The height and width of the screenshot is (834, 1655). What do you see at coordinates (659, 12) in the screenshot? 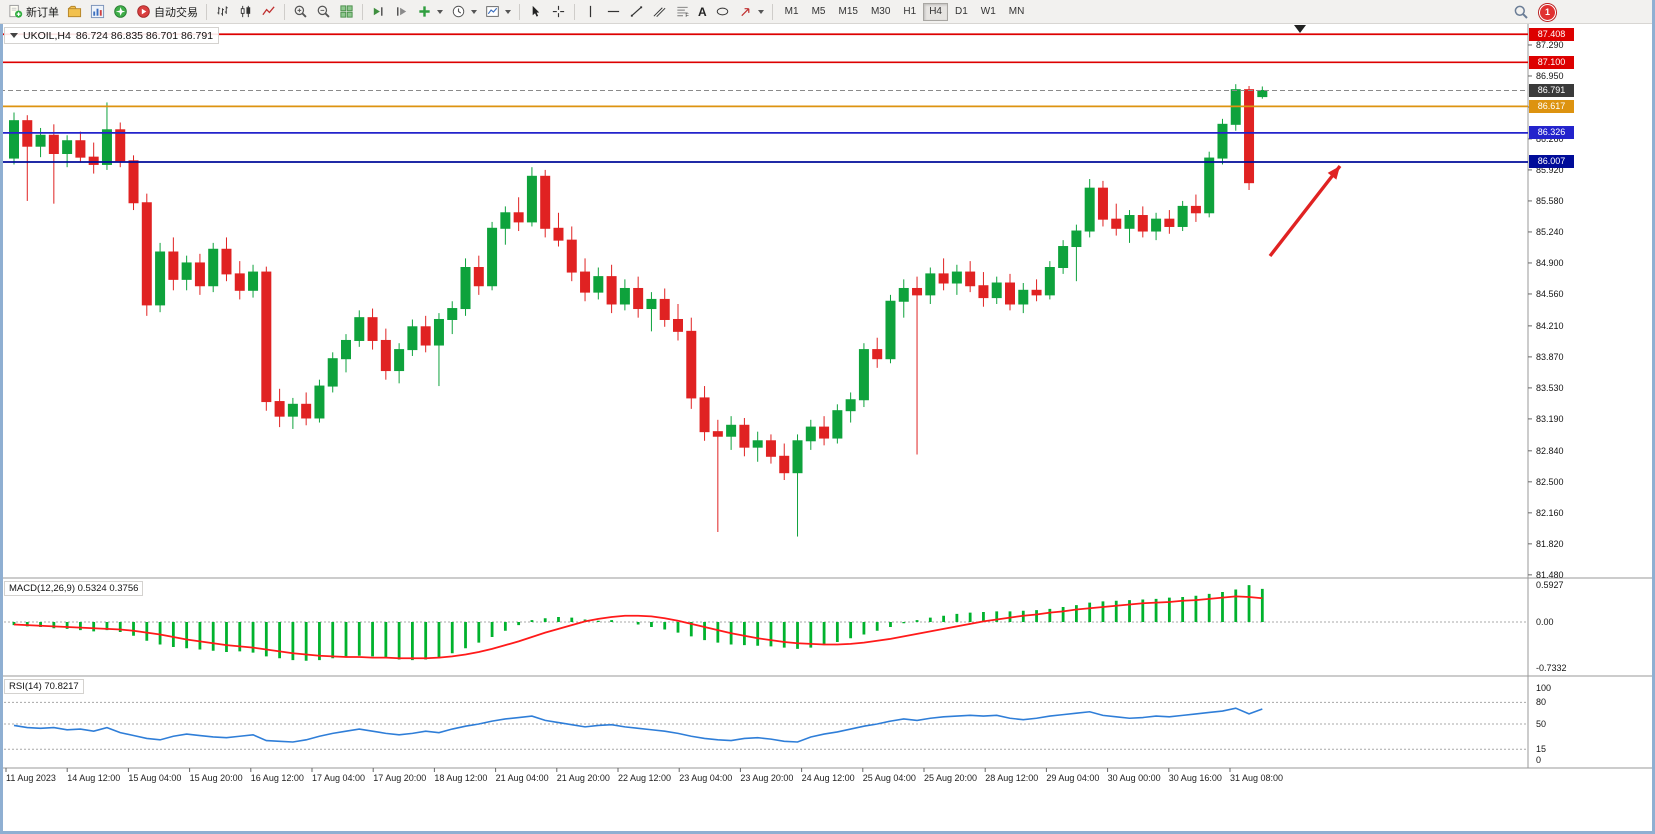
I see `channel-button` at bounding box center [659, 12].